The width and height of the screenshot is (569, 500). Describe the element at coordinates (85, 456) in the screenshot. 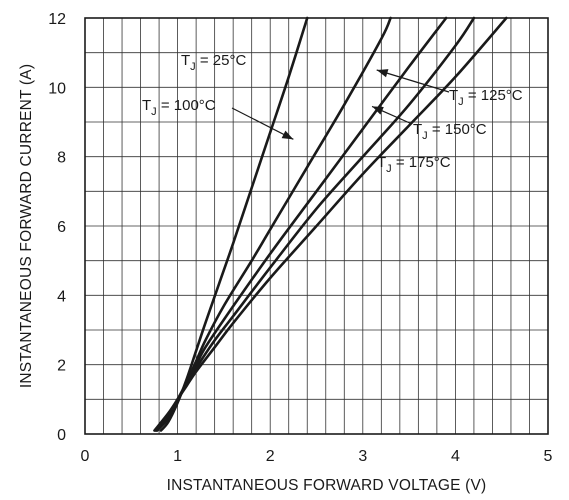

I see `x-tick-label: 0` at that location.